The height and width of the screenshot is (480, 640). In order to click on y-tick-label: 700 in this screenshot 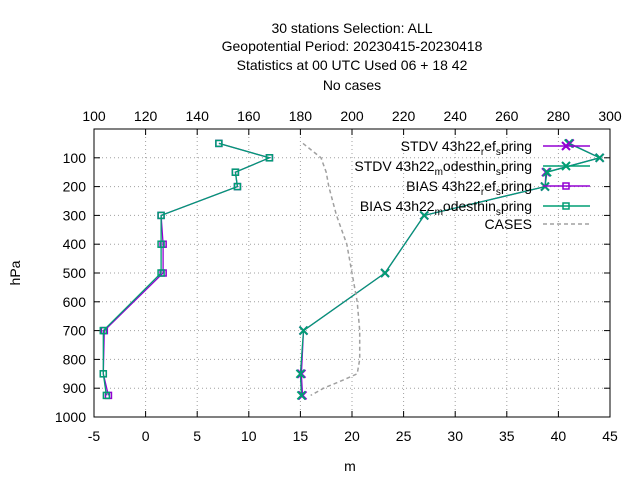, I will do `click(75, 331)`.